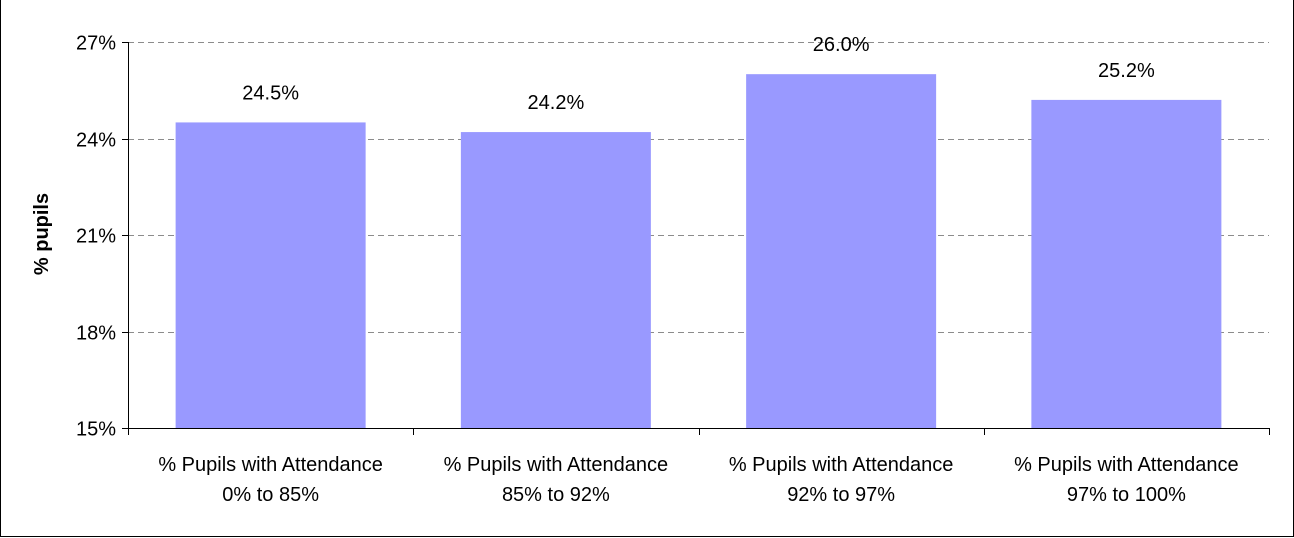  What do you see at coordinates (1126, 71) in the screenshot?
I see `data-label: 25.2%` at bounding box center [1126, 71].